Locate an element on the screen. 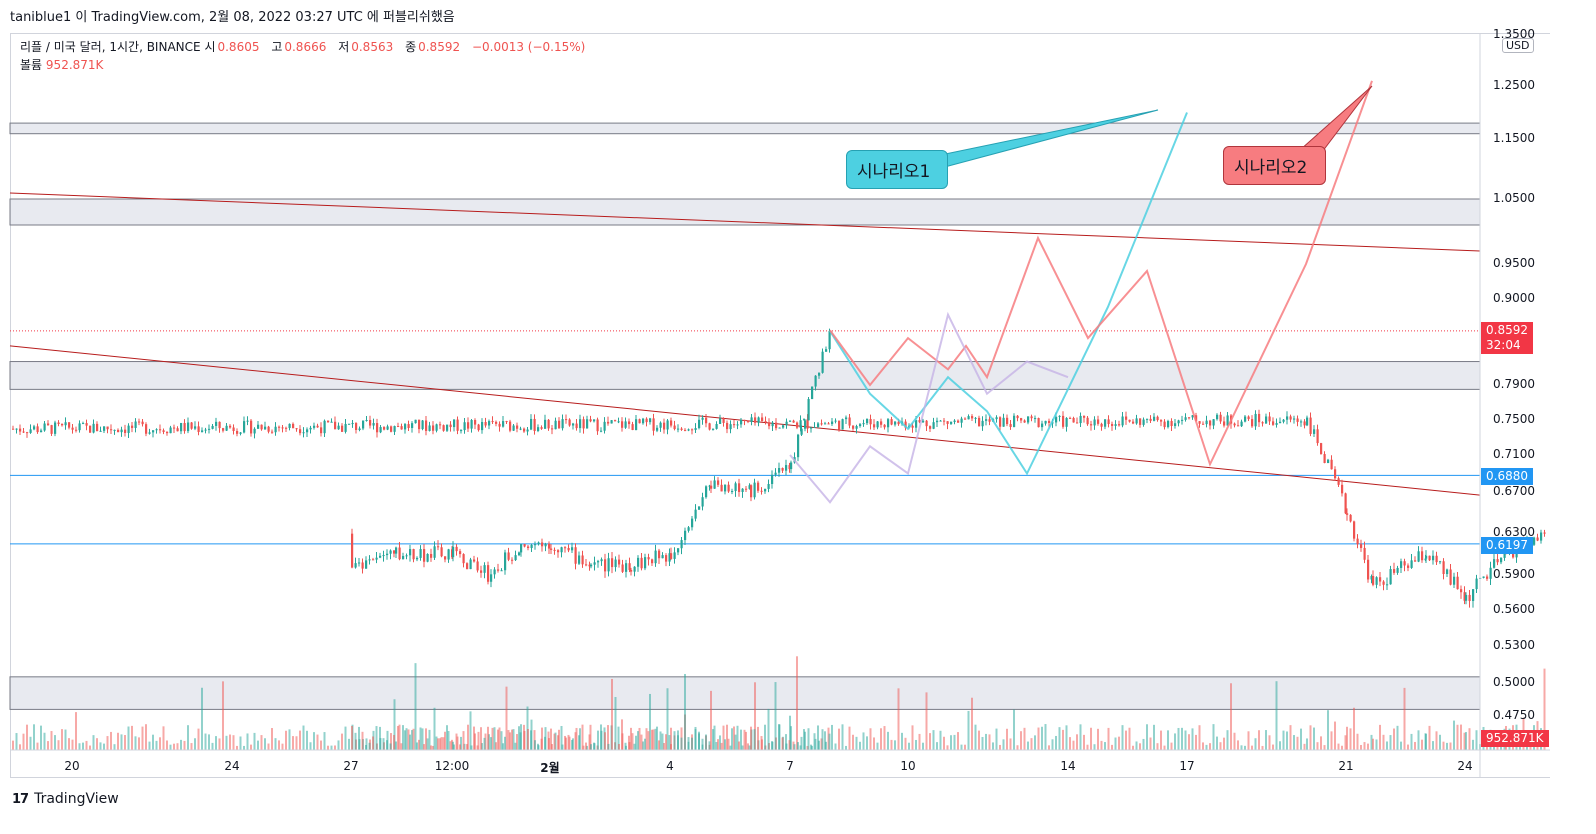 This screenshot has width=1596, height=834. price-tick-label: 0.9500 is located at coordinates (1514, 263).